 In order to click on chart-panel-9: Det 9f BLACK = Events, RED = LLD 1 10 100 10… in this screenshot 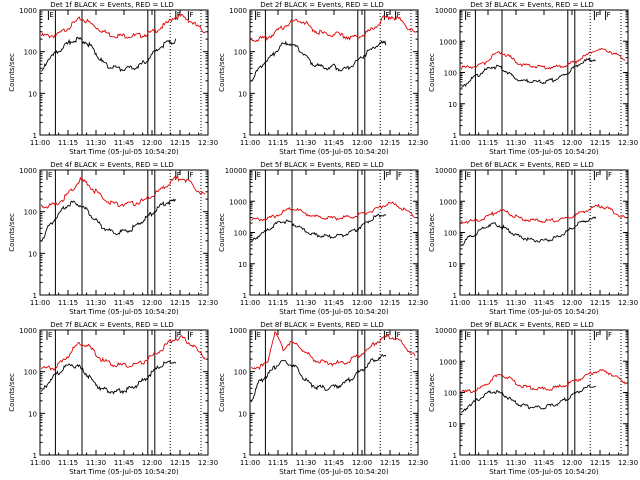, I will do `click(533, 398)`.